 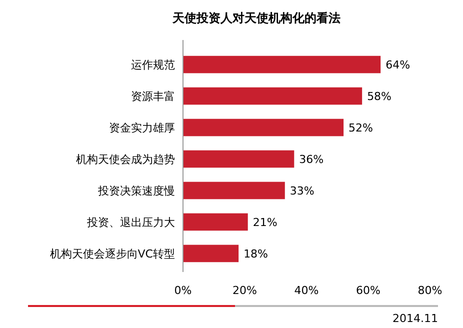 I want to click on y-tick-label: 资金实力雄厚, so click(x=142, y=127).